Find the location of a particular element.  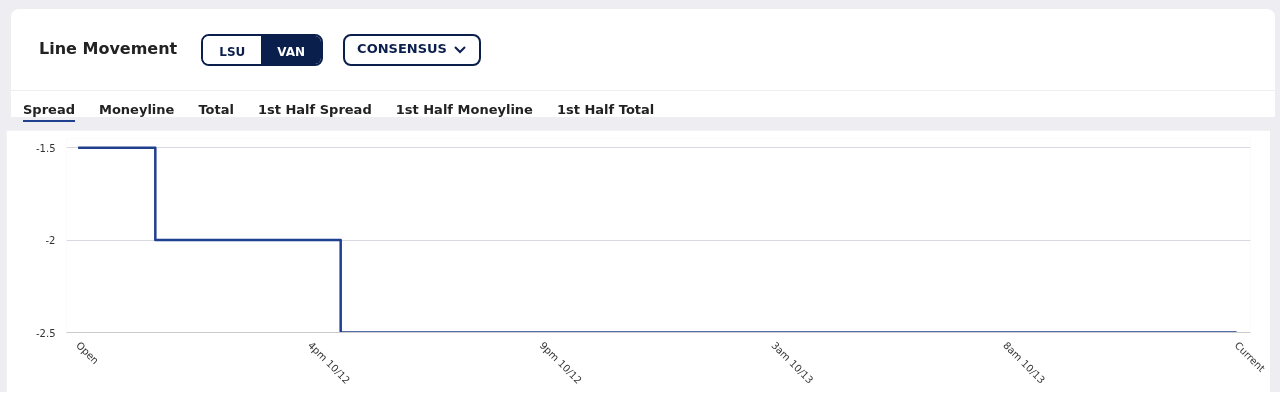

y-tick-label: -2.5 is located at coordinates (45, 333).